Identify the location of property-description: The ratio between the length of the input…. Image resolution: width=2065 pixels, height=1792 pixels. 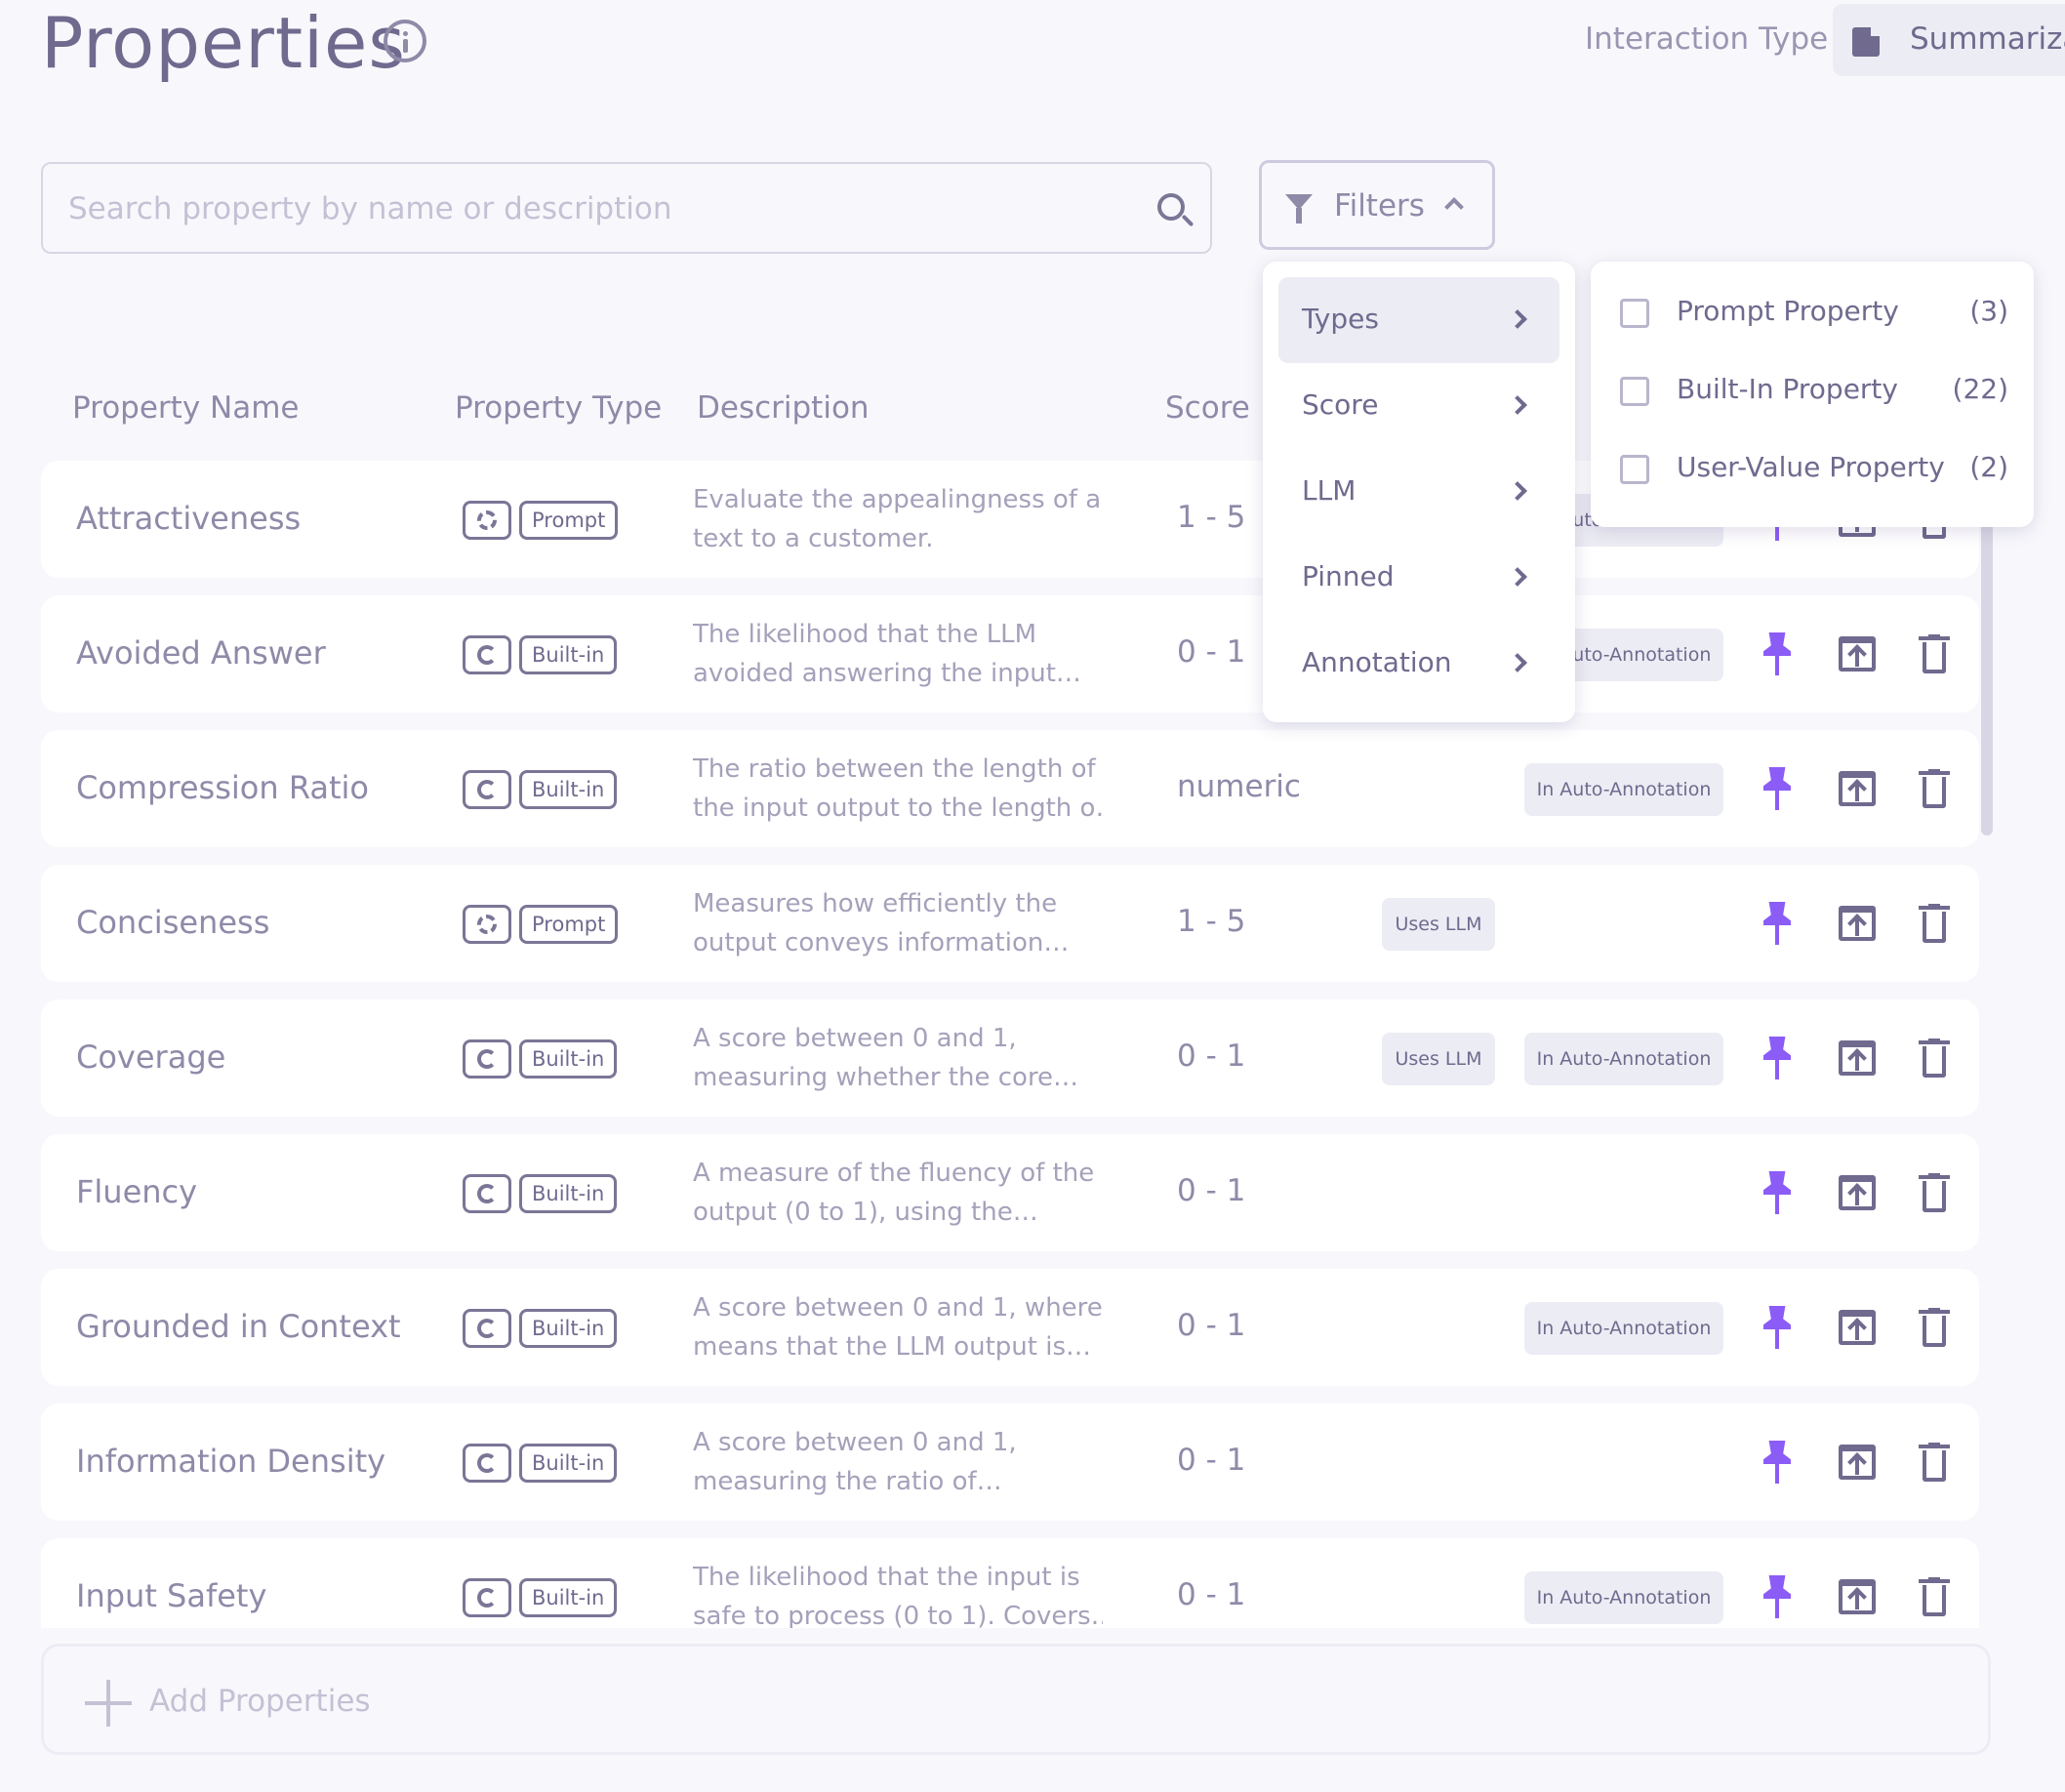
(898, 789).